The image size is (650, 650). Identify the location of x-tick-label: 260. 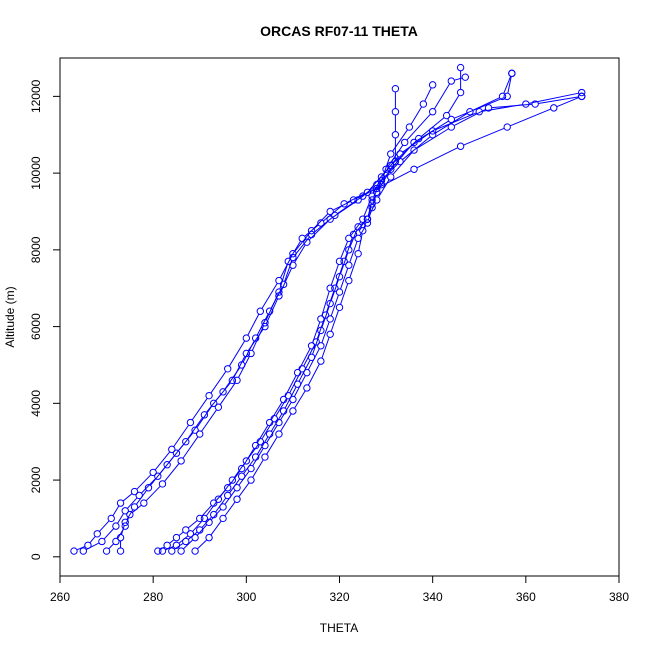
(60, 597).